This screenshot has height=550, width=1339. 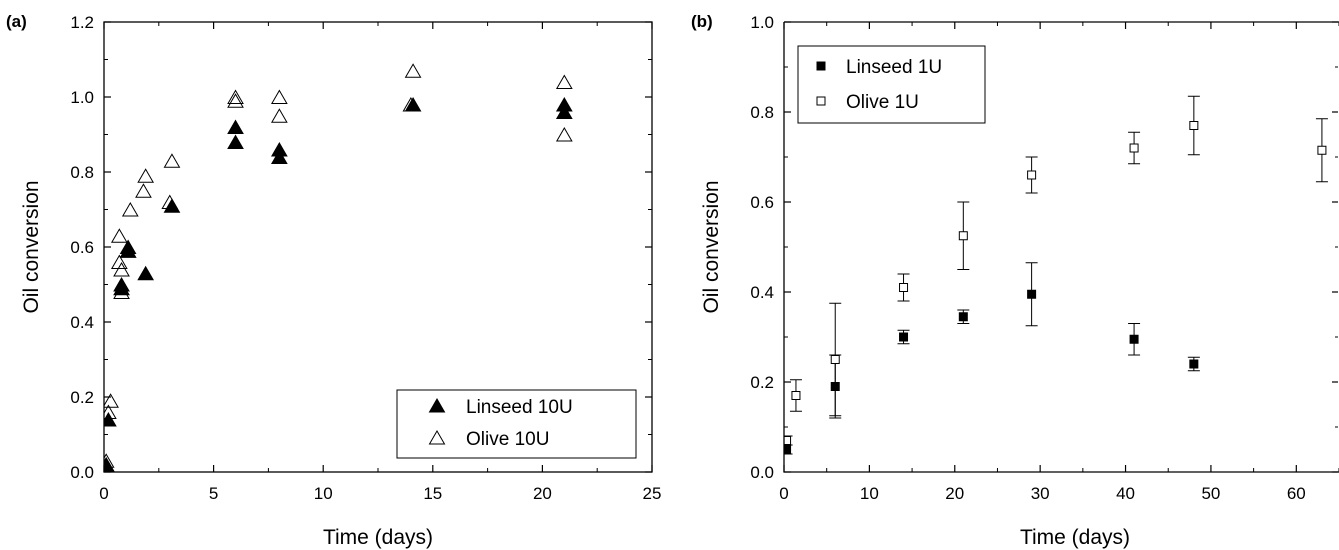 What do you see at coordinates (82, 172) in the screenshot?
I see `panel-a-y-tick-label: 0.8` at bounding box center [82, 172].